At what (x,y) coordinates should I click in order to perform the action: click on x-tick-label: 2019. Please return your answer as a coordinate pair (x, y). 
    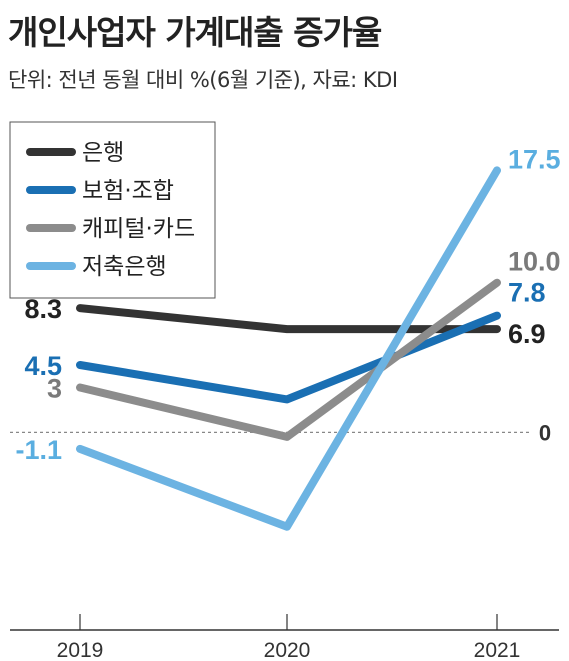
    Looking at the image, I should click on (80, 650).